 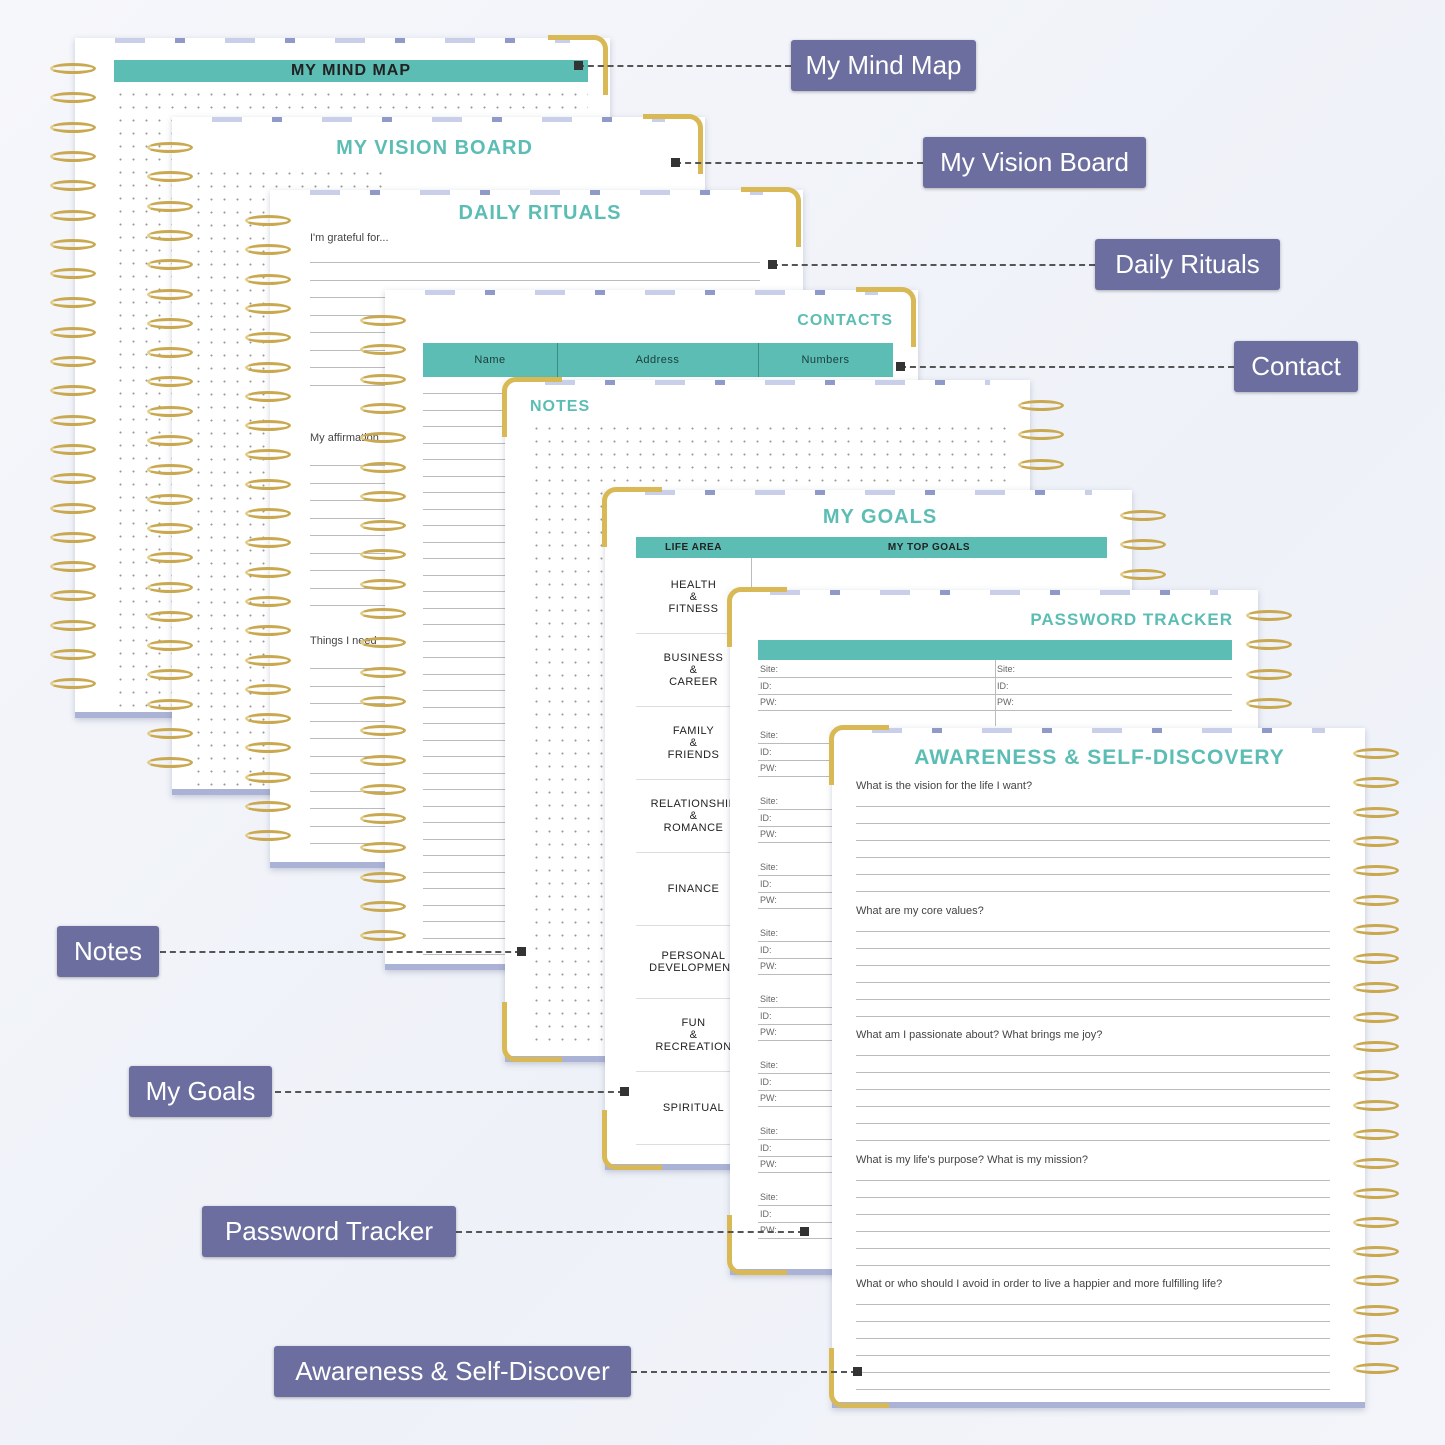 I want to click on life-area-text: FITNESS, so click(x=693, y=608).